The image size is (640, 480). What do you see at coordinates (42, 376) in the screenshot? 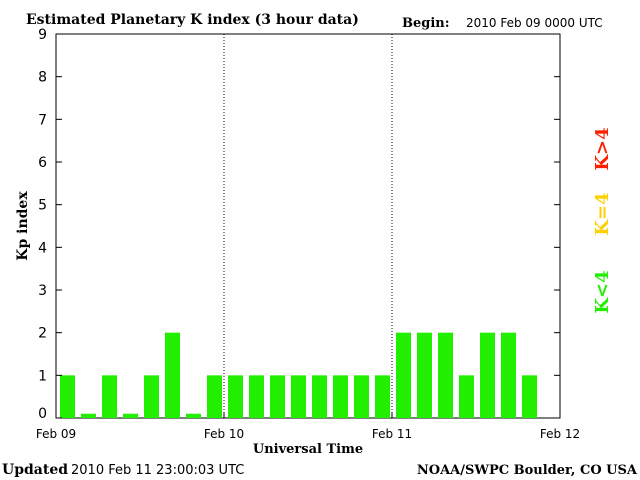
I see `y-tick-label: 1` at bounding box center [42, 376].